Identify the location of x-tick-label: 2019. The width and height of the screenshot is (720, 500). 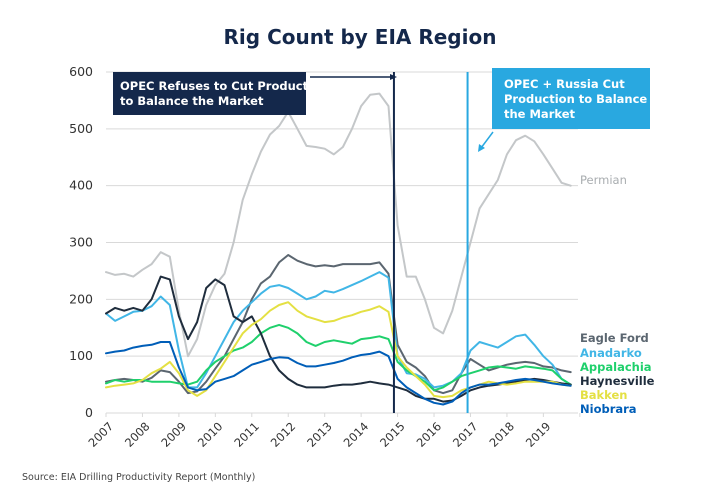
(538, 434).